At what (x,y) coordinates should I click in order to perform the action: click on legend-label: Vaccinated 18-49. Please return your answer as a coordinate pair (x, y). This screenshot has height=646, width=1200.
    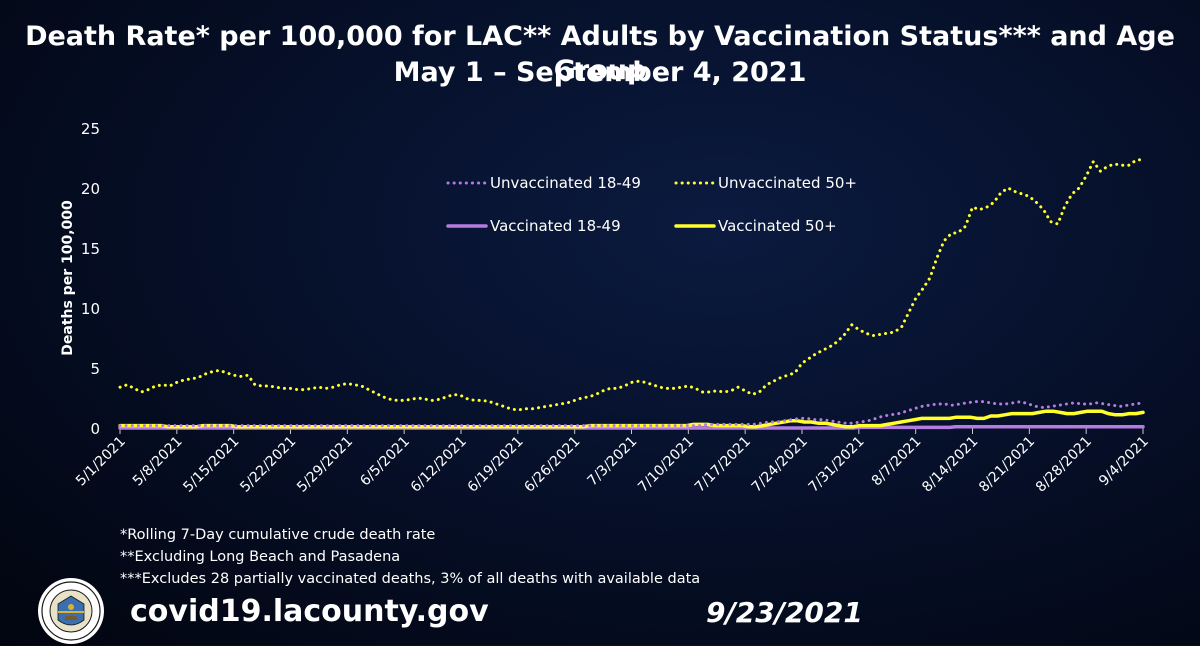
    Looking at the image, I should click on (555, 226).